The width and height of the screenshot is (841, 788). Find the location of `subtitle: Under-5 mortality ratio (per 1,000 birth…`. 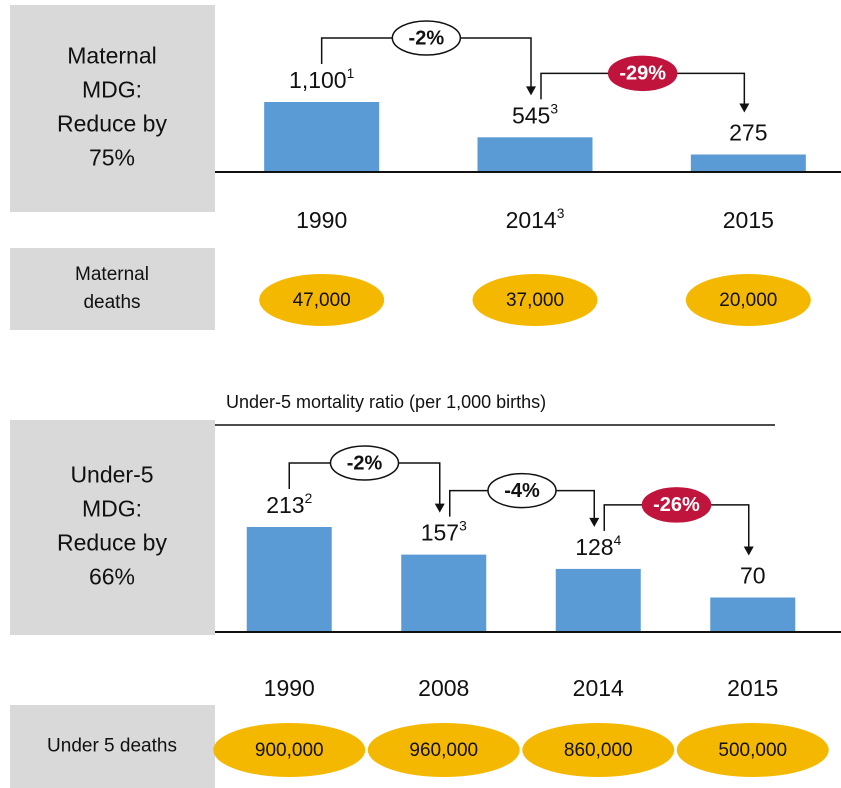

subtitle: Under-5 mortality ratio (per 1,000 birth… is located at coordinates (386, 402).